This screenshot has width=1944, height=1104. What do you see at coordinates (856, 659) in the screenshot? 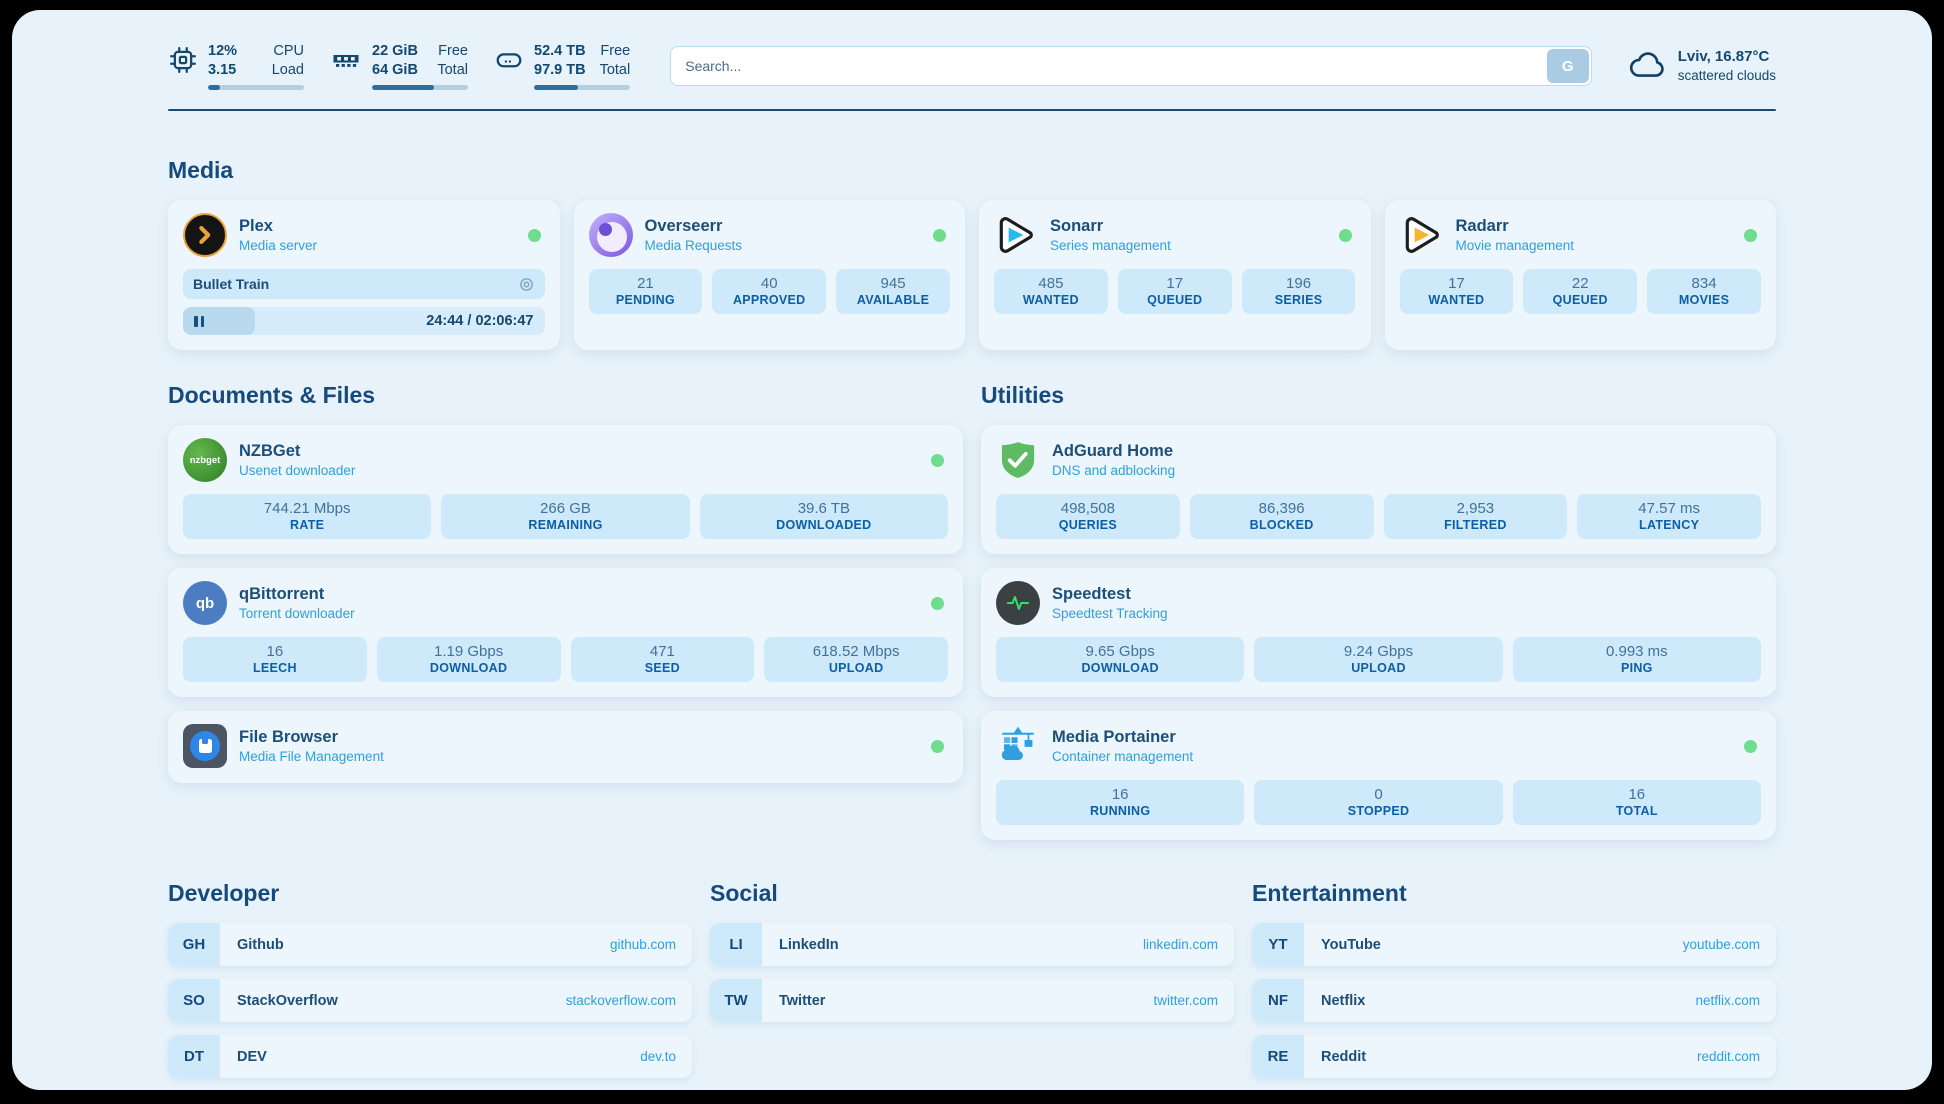
I see `stat-upload: 618.52 Mbps UPLOAD` at bounding box center [856, 659].